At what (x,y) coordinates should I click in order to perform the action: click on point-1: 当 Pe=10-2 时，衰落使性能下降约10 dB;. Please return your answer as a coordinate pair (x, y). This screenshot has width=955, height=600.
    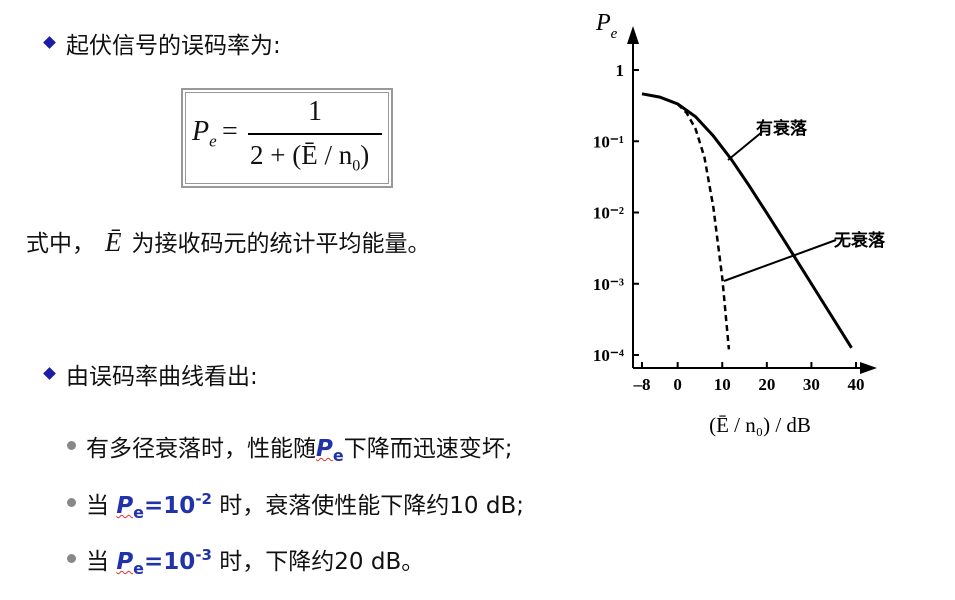
    Looking at the image, I should click on (305, 504).